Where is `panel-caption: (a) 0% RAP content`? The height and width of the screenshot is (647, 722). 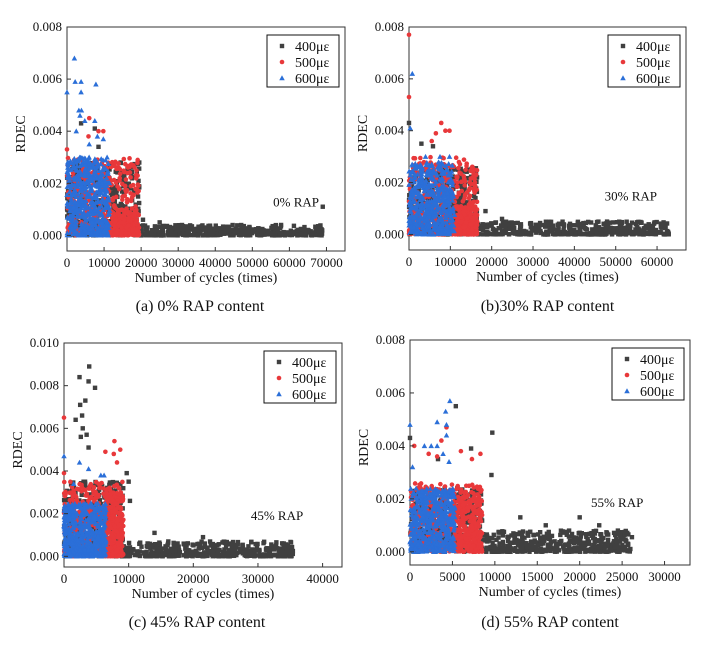 panel-caption: (a) 0% RAP content is located at coordinates (200, 306).